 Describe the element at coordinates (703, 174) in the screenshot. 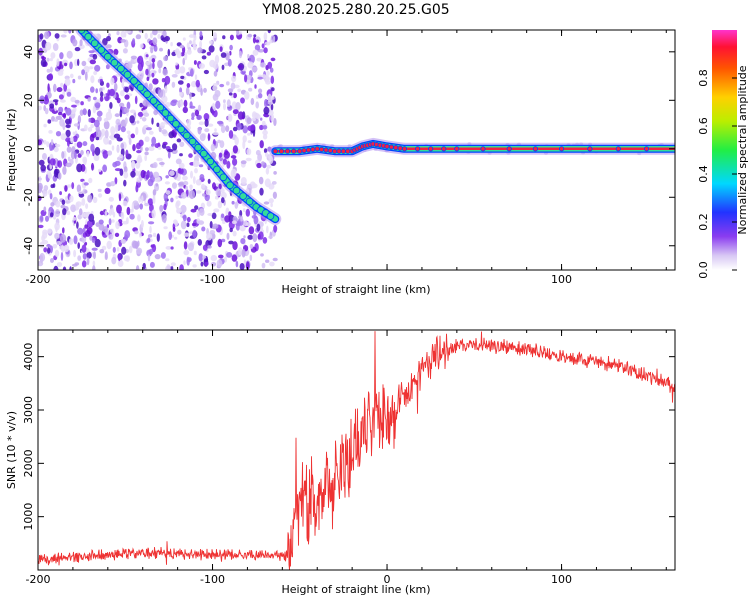

I see `colorbar-tick-label: 0.4` at that location.